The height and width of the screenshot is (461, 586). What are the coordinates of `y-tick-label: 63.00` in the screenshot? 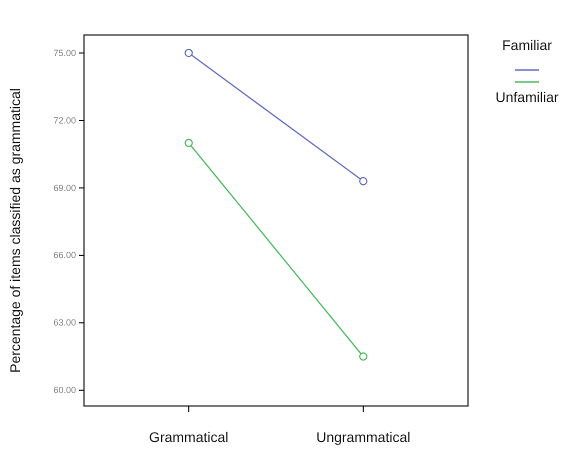 It's located at (64, 323).